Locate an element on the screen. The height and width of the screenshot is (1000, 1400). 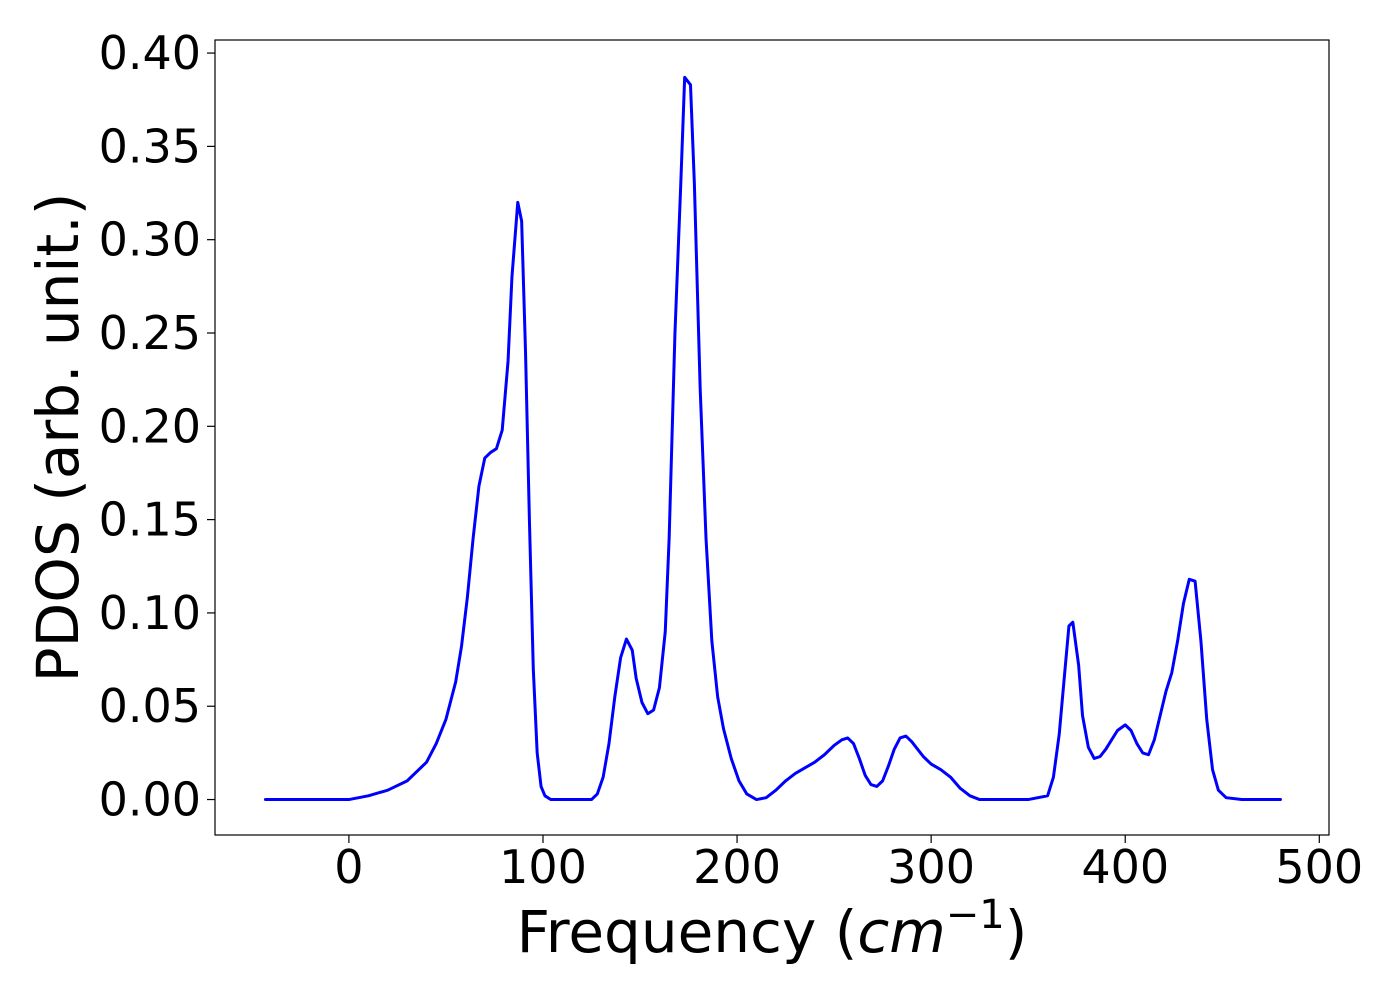
x-tick-label: 300 is located at coordinates (931, 867).